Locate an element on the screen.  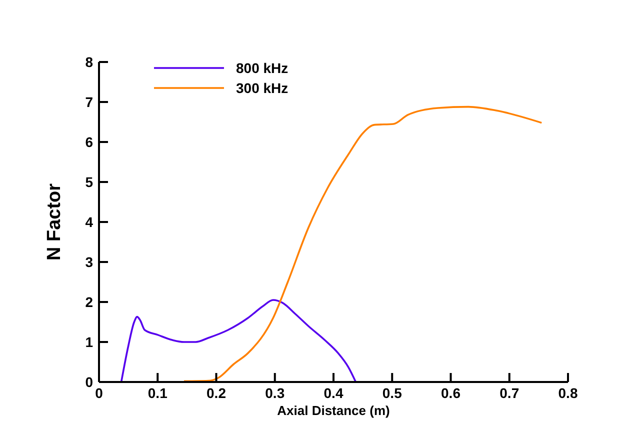
y-tick-label: 3 is located at coordinates (89, 262).